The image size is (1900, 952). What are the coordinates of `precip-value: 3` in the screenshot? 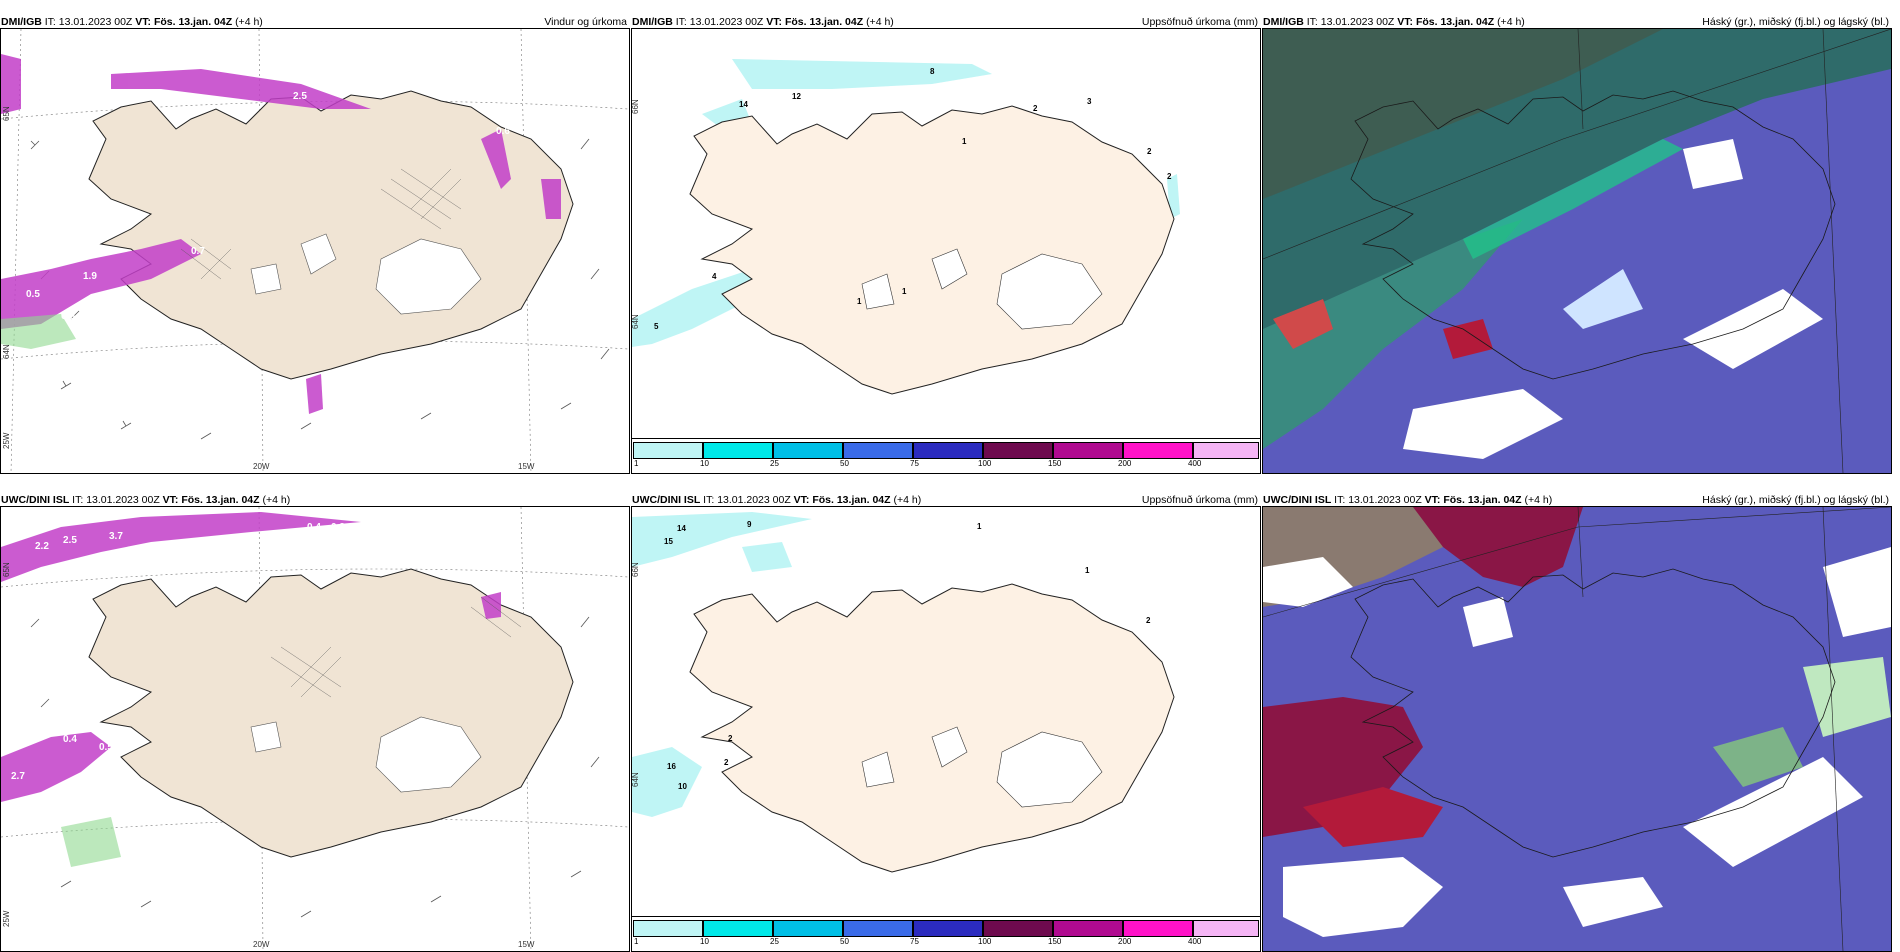 It's located at (1089, 101).